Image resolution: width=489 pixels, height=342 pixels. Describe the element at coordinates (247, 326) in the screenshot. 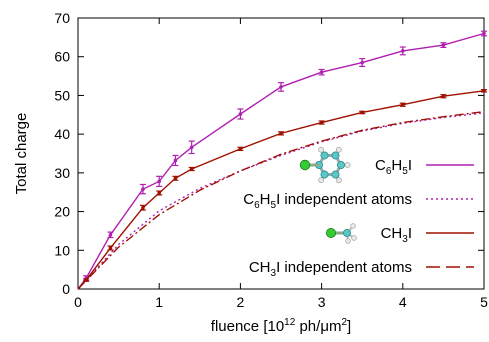

I see `x-label-text: fluence [10` at that location.